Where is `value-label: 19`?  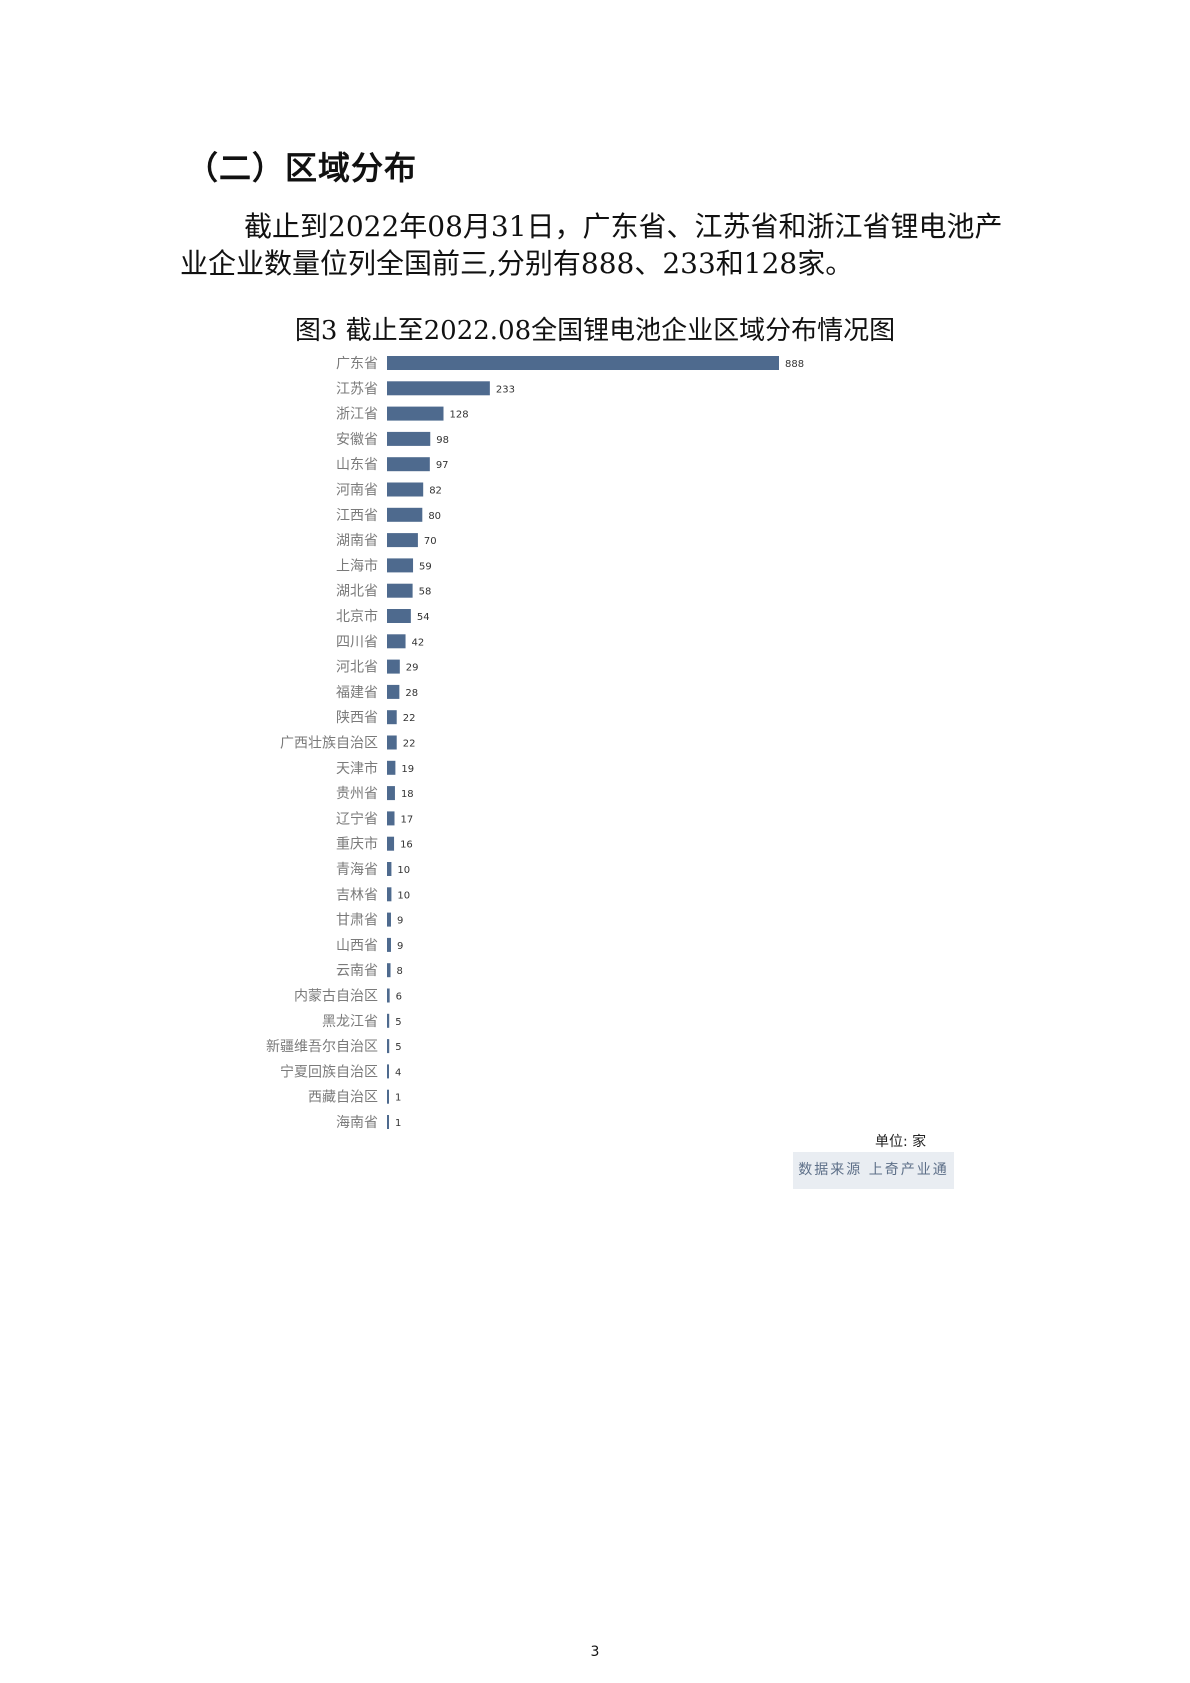 value-label: 19 is located at coordinates (407, 769).